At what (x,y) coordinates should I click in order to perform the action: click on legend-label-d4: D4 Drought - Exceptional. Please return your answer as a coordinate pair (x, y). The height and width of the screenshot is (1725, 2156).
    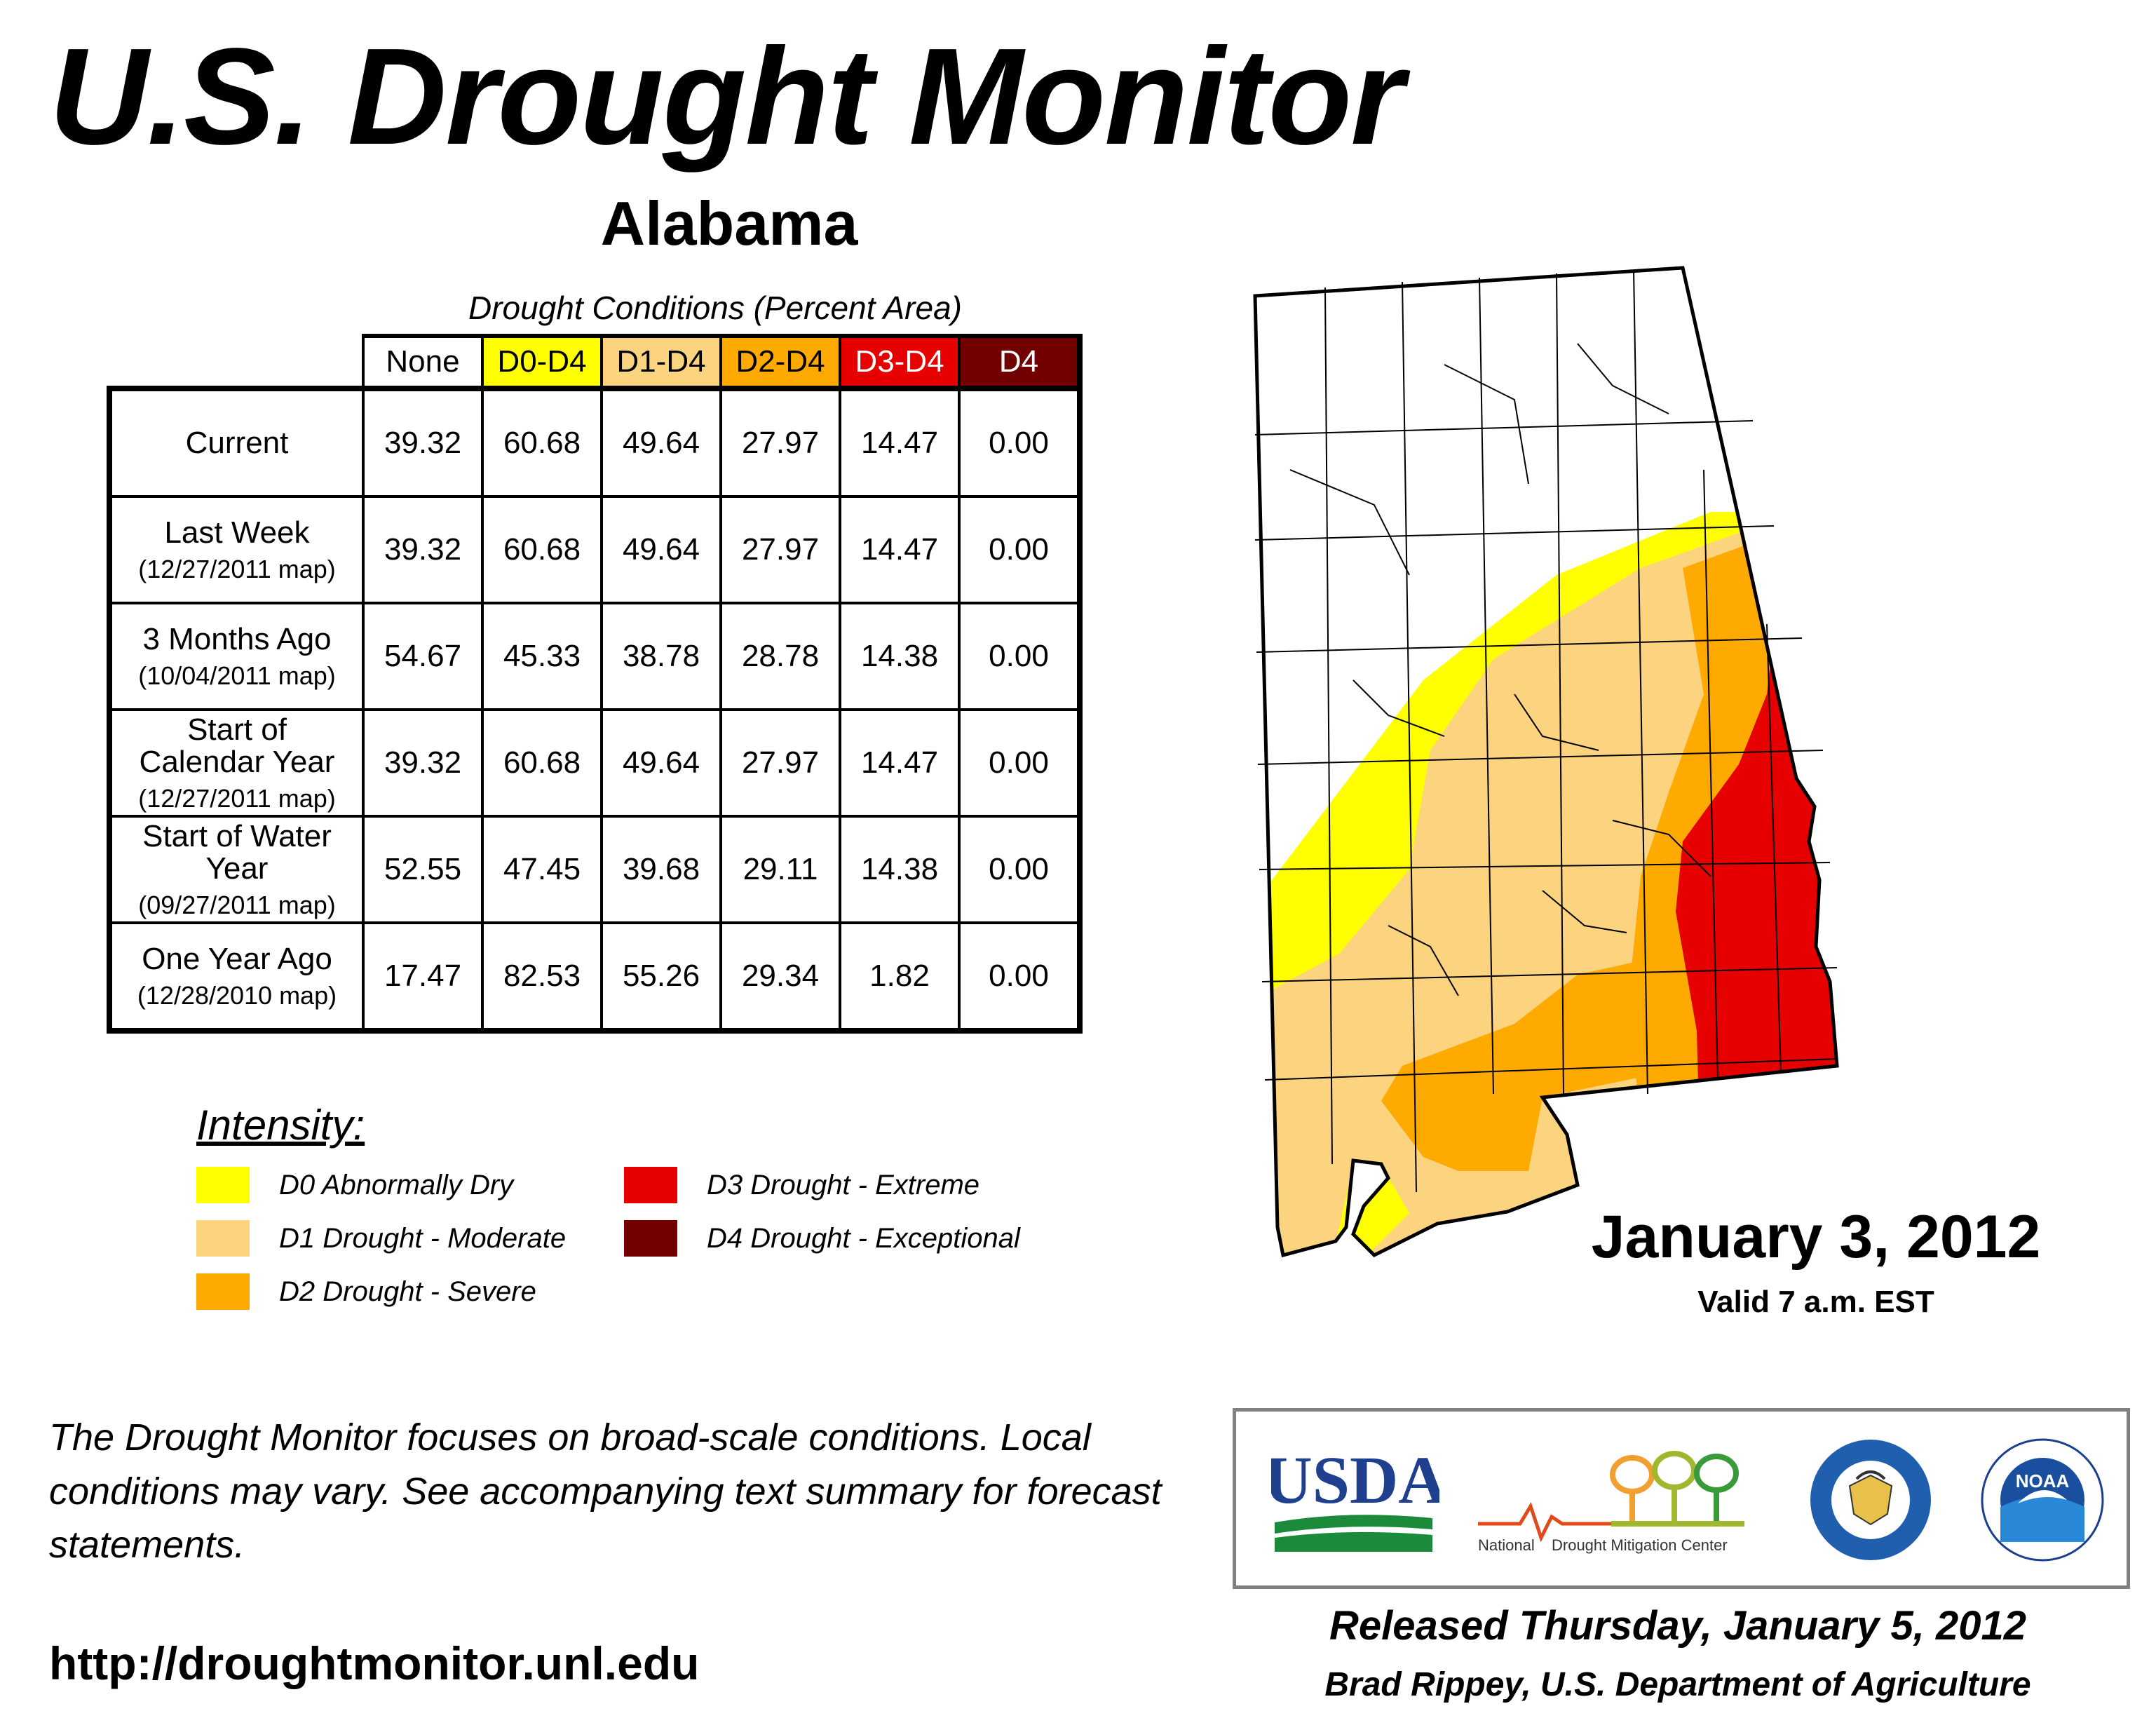
    Looking at the image, I should click on (864, 1238).